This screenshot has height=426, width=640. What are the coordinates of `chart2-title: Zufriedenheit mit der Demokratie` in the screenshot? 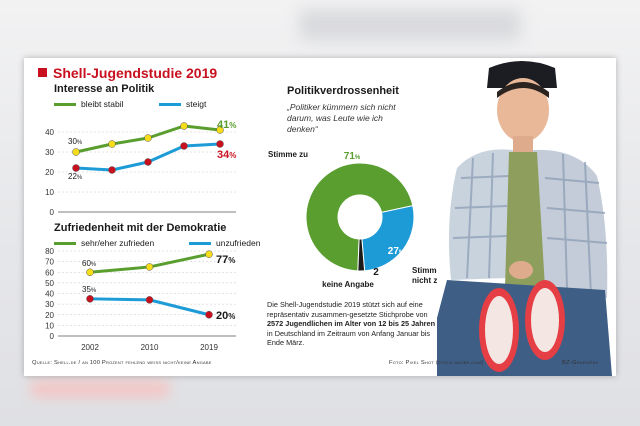 It's located at (140, 228).